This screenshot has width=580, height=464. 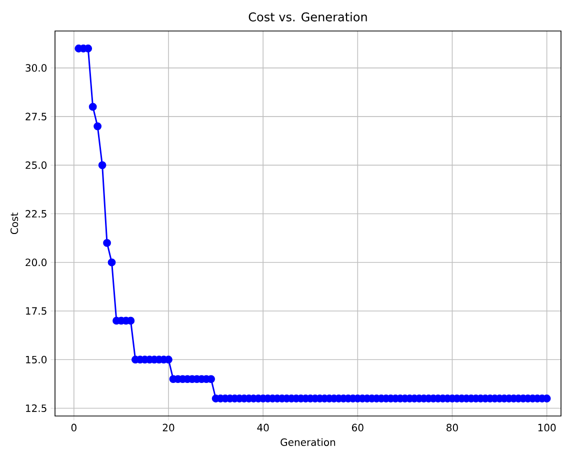 What do you see at coordinates (547, 428) in the screenshot?
I see `x-tick-label: 100` at bounding box center [547, 428].